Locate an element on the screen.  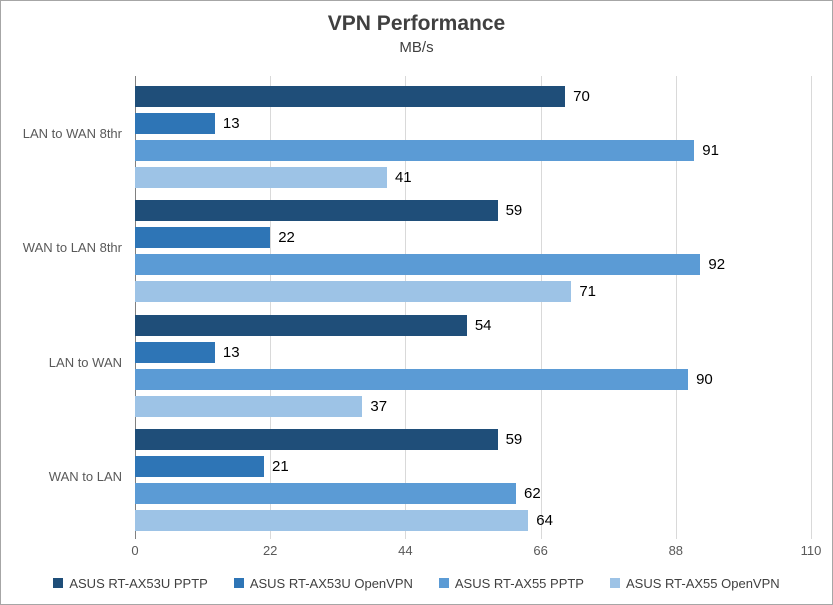
bar-row: 22 is located at coordinates (473, 238).